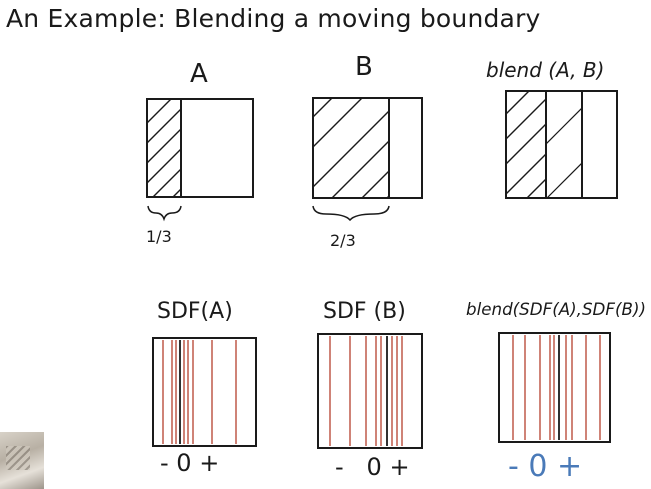 The width and height of the screenshot is (651, 489). I want to click on panel-sdf-blend-contours, so click(556, 387).